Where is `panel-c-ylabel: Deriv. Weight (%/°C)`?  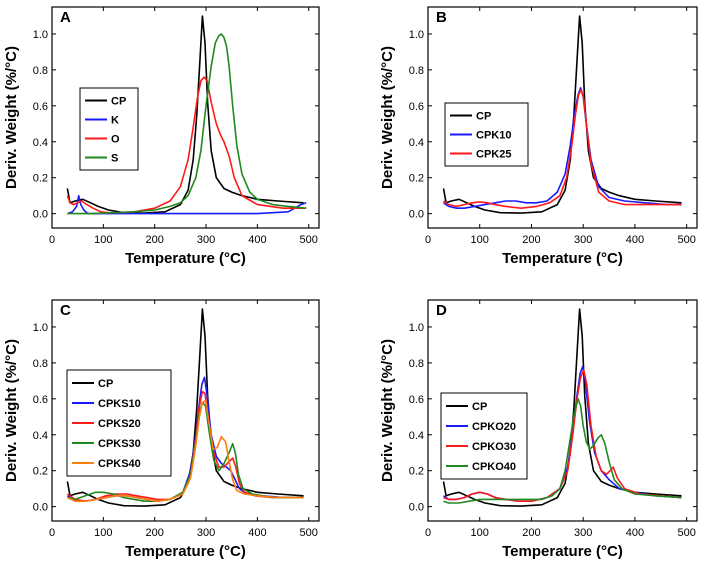
panel-c-ylabel: Deriv. Weight (%/°C) is located at coordinates (11, 410).